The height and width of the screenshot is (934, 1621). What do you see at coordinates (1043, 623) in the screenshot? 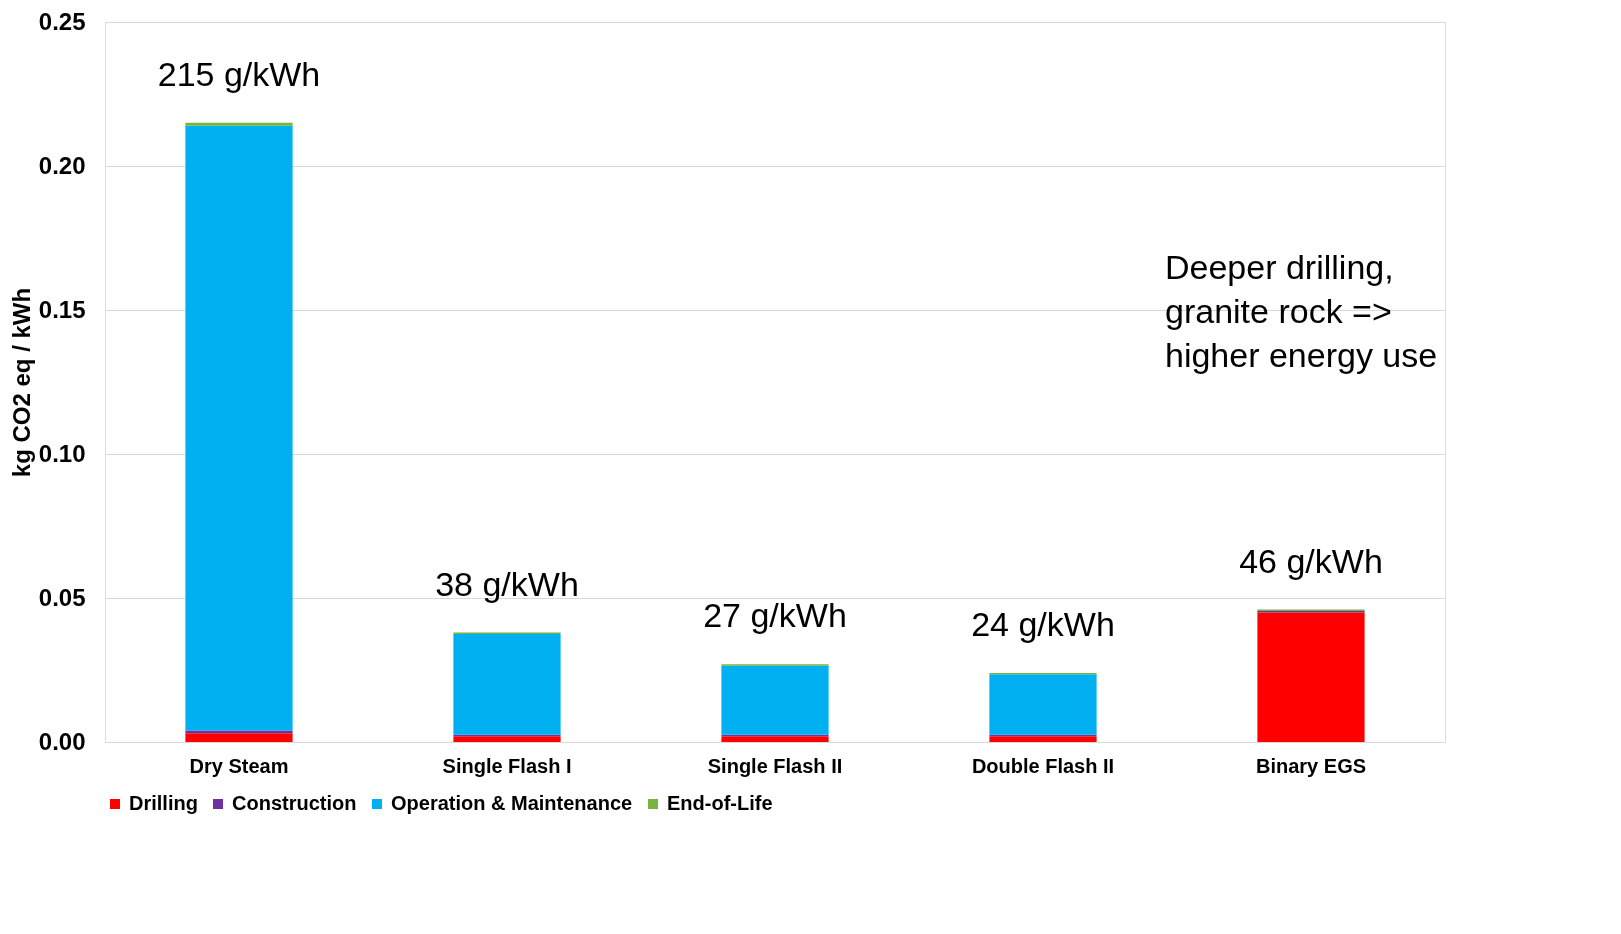
I see `total-label: 24 g/kWh` at bounding box center [1043, 623].